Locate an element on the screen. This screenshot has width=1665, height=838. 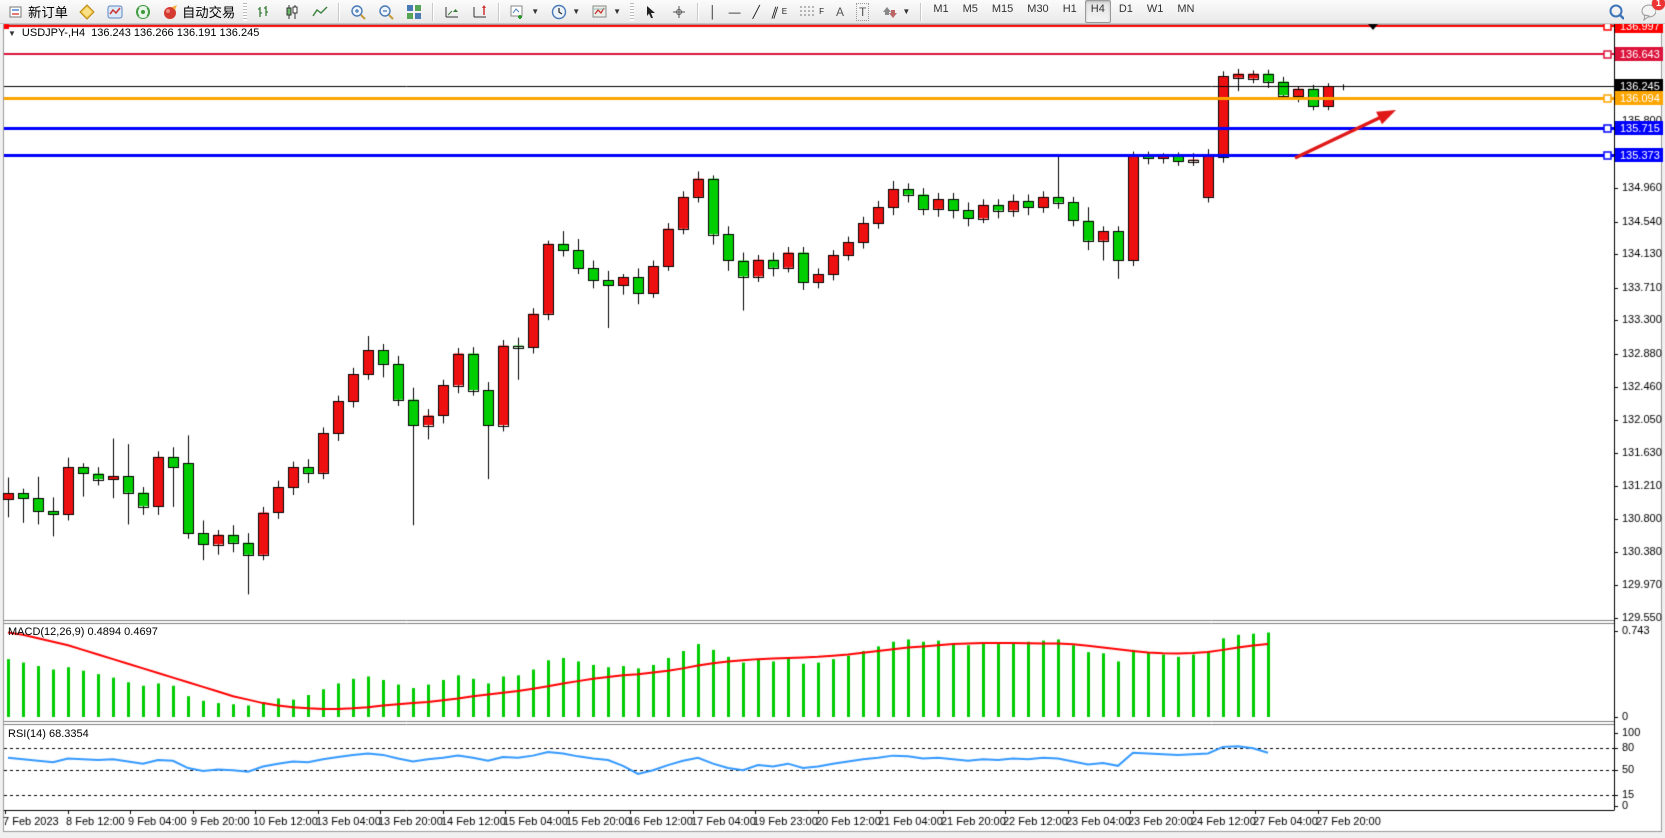
zoom-out-icon is located at coordinates (386, 12).